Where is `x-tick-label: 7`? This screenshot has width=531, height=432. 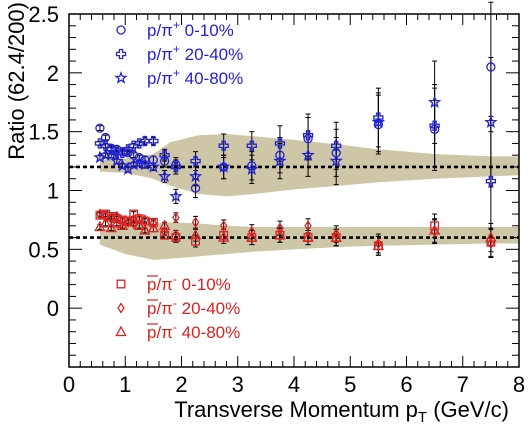 x-tick-label: 7 is located at coordinates (463, 384).